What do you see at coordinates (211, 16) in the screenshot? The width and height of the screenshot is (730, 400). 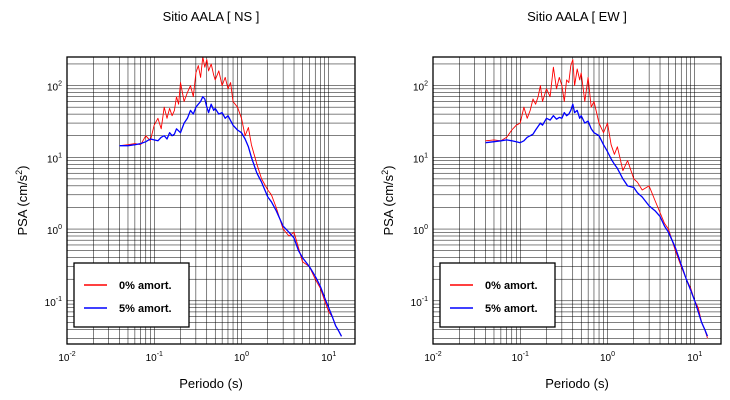 I see `chart-title: Sitio AALA [ NS ]` at bounding box center [211, 16].